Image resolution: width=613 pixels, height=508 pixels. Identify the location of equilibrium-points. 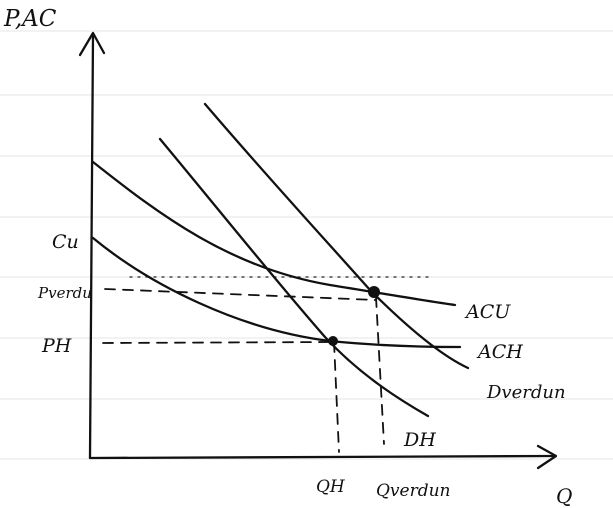
(354, 316).